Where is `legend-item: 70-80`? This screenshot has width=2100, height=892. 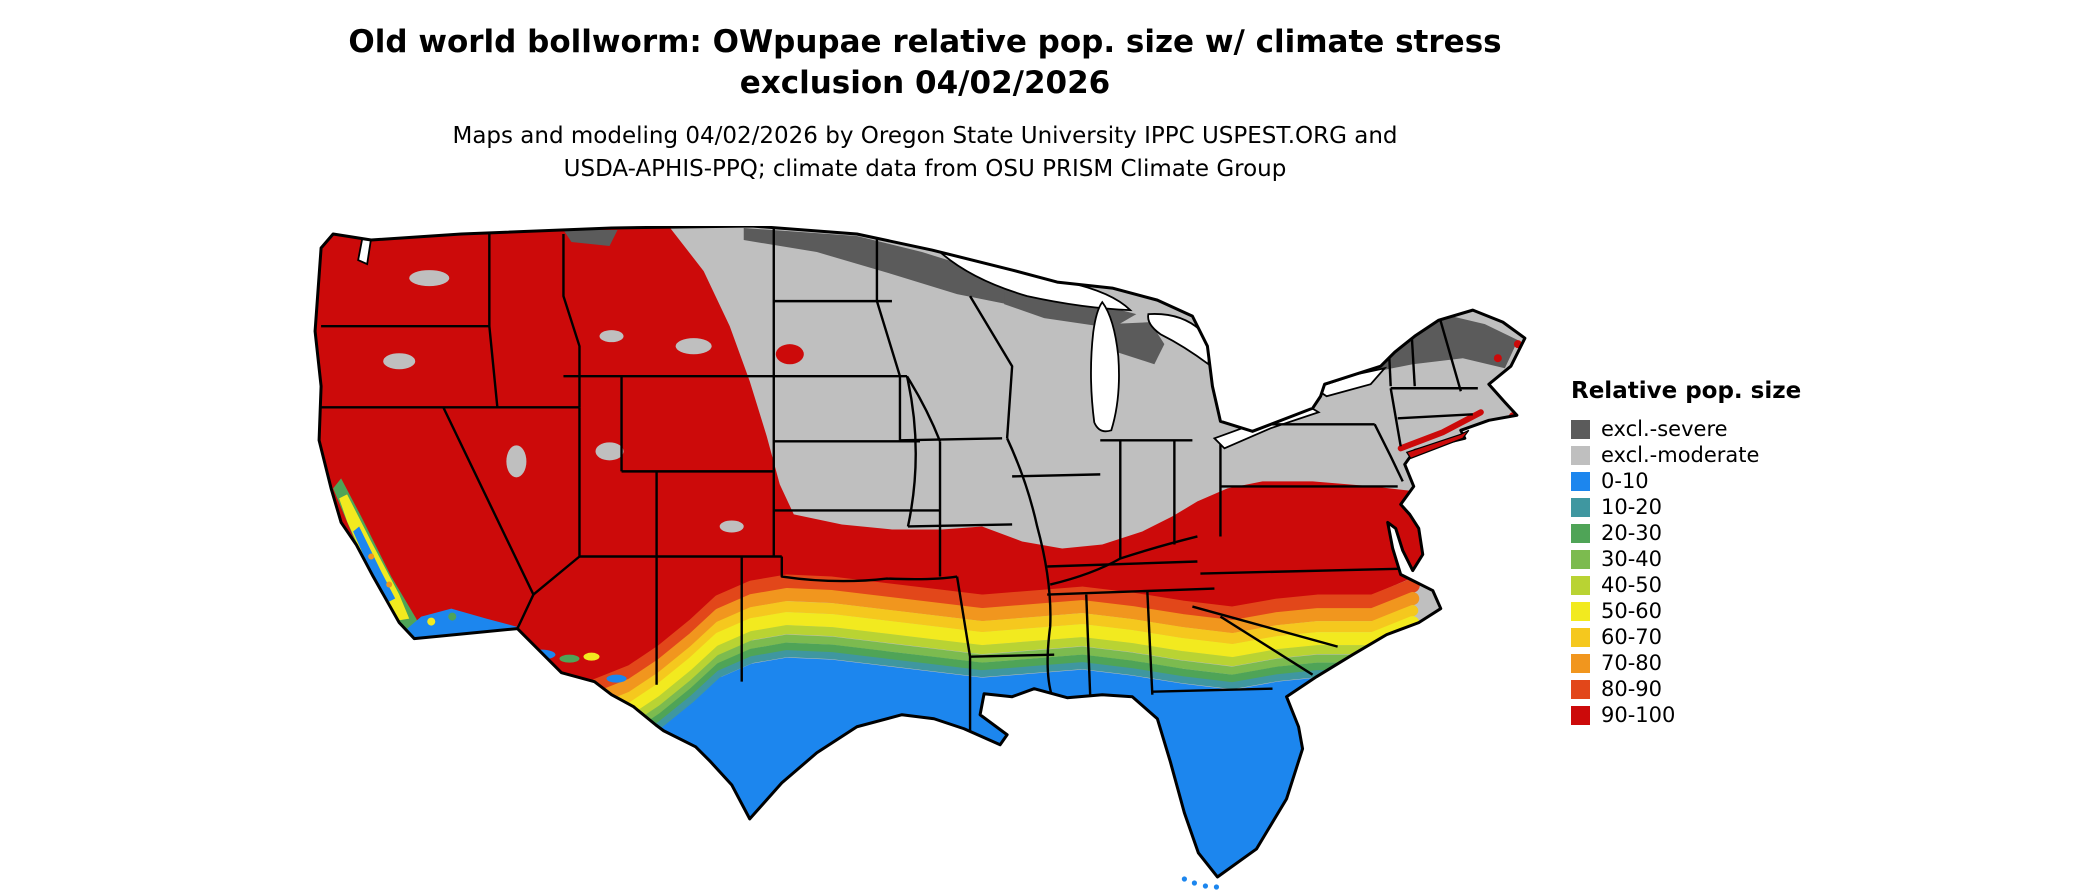 legend-item: 70-80 is located at coordinates (1731, 663).